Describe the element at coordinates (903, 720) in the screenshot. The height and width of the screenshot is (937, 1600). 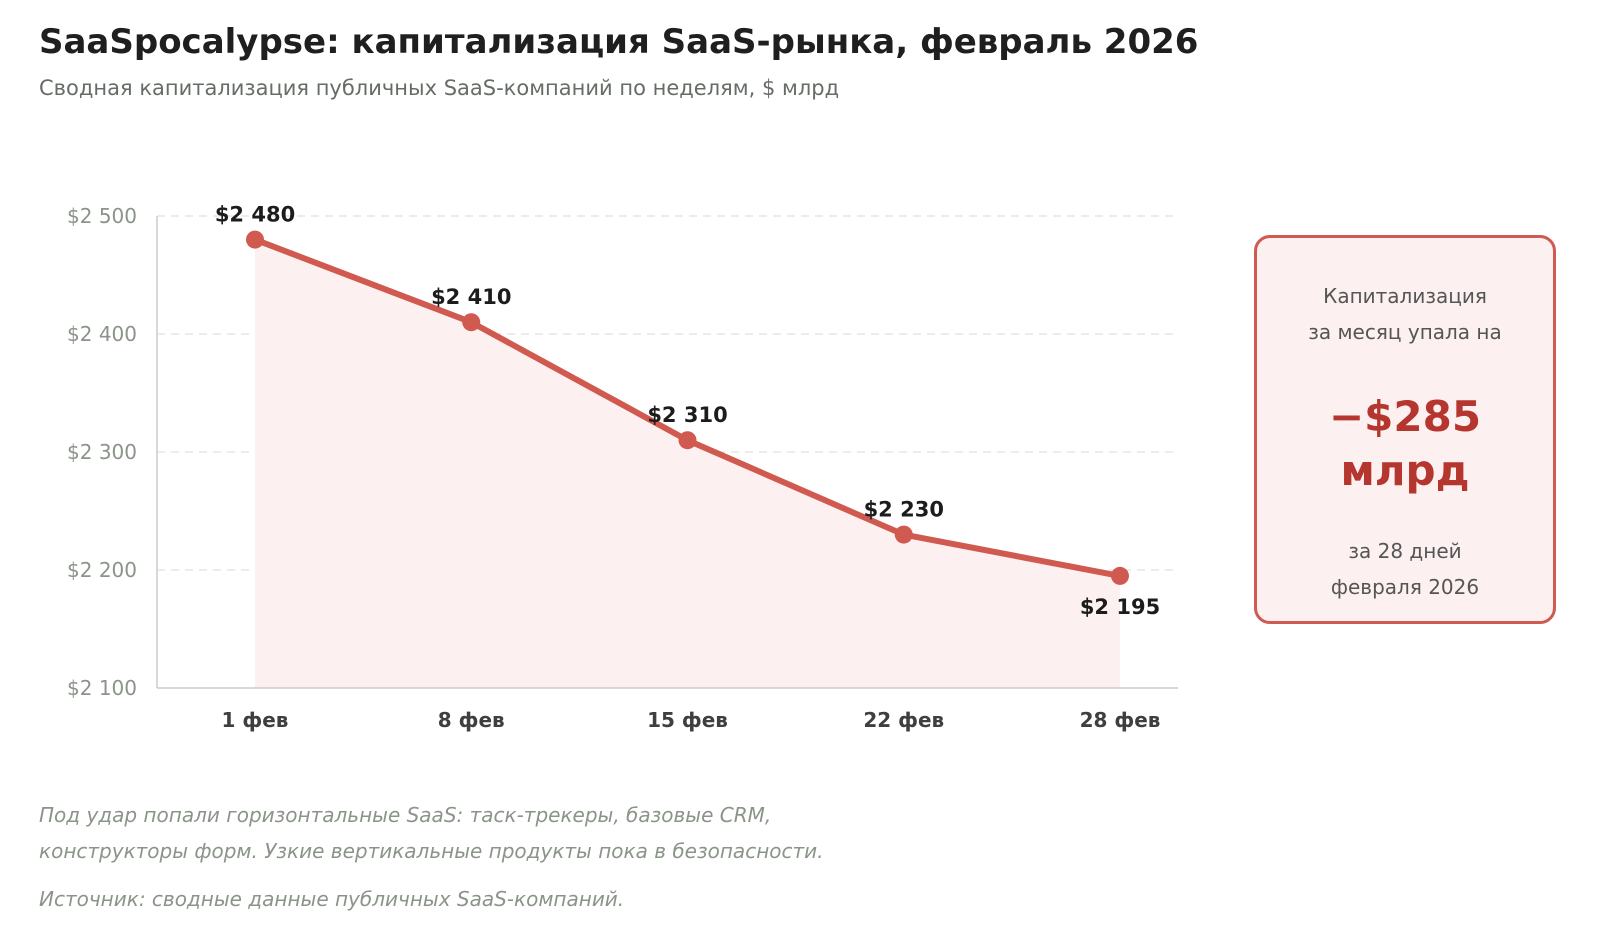
I see `x-tick-label: 22 фев` at that location.